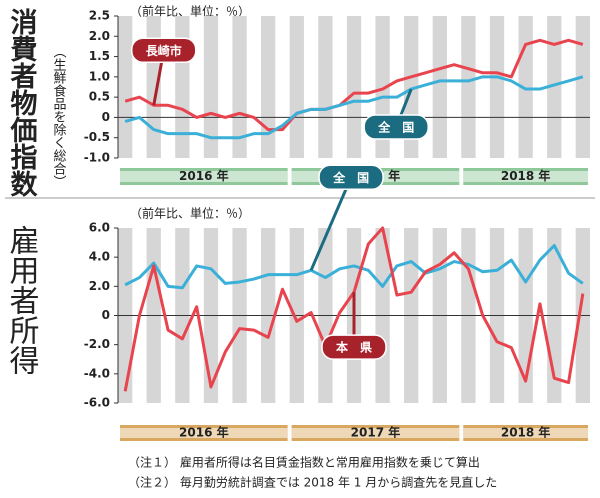 The width and height of the screenshot is (600, 498). Describe the element at coordinates (99, 56) in the screenshot. I see `y-tick-label: 1.5` at that location.